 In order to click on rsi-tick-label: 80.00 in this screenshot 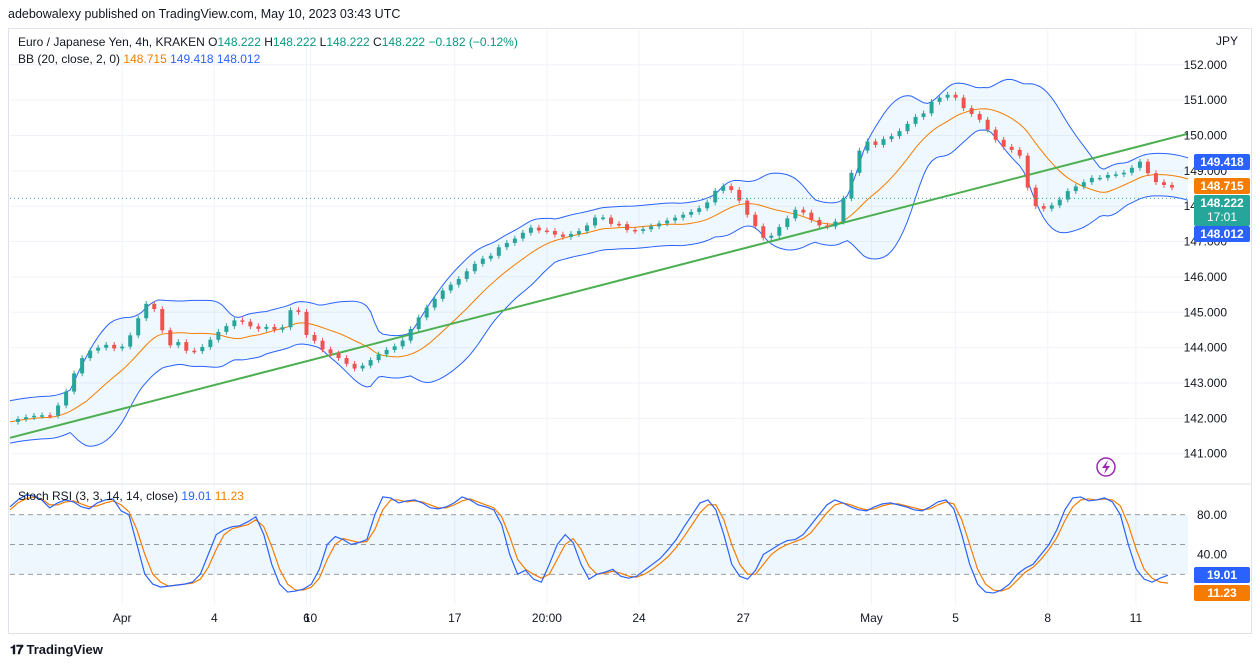, I will do `click(1212, 515)`.